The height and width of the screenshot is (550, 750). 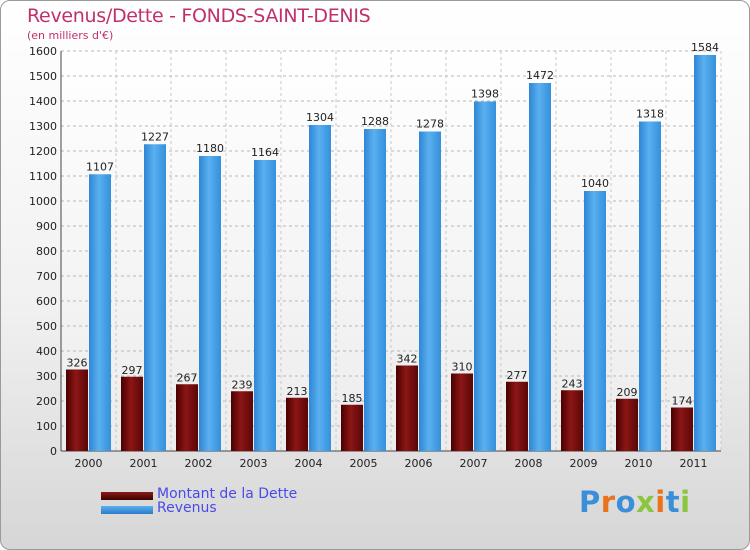 What do you see at coordinates (297, 391) in the screenshot?
I see `data-label-debt-2004: 213` at bounding box center [297, 391].